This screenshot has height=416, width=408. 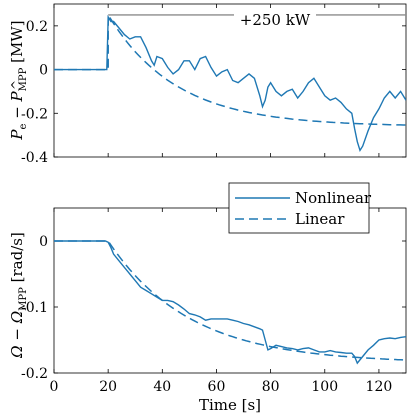 What do you see at coordinates (34, 158) in the screenshot?
I see `y-tick-label: -0.4` at bounding box center [34, 158].